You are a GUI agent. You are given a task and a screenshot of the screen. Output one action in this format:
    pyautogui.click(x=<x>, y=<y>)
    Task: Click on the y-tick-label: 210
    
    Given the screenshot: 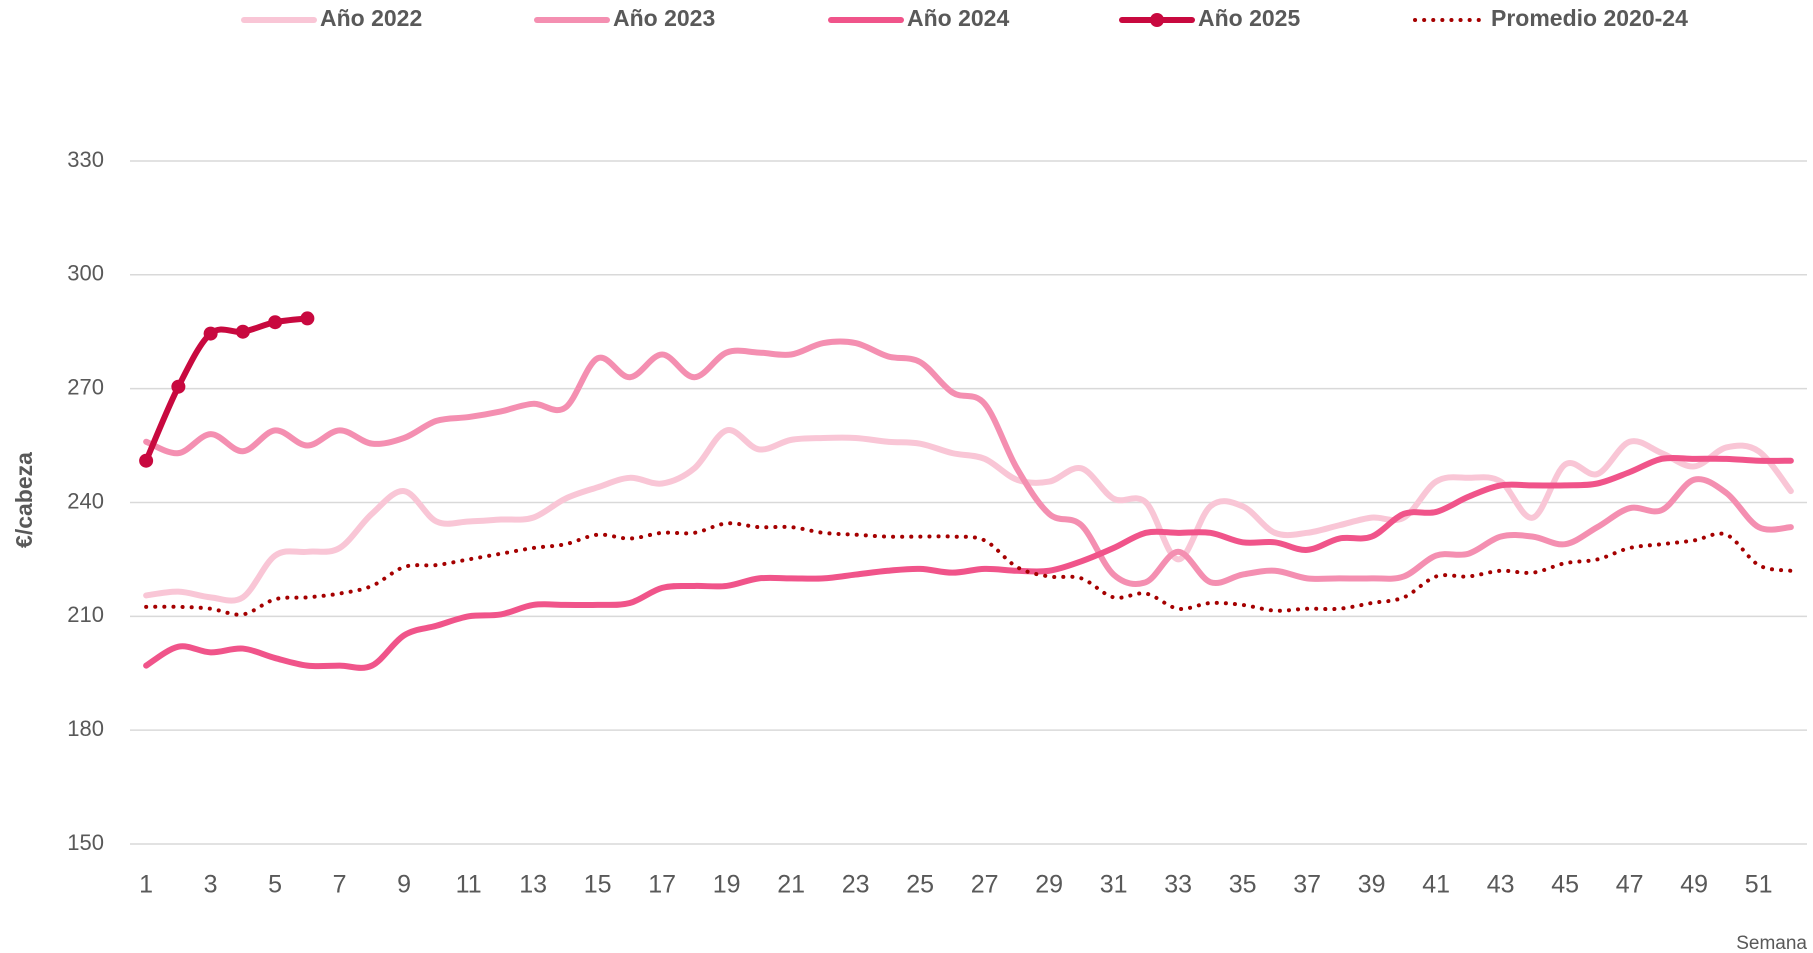 What is the action you would take?
    pyautogui.click(x=85, y=614)
    